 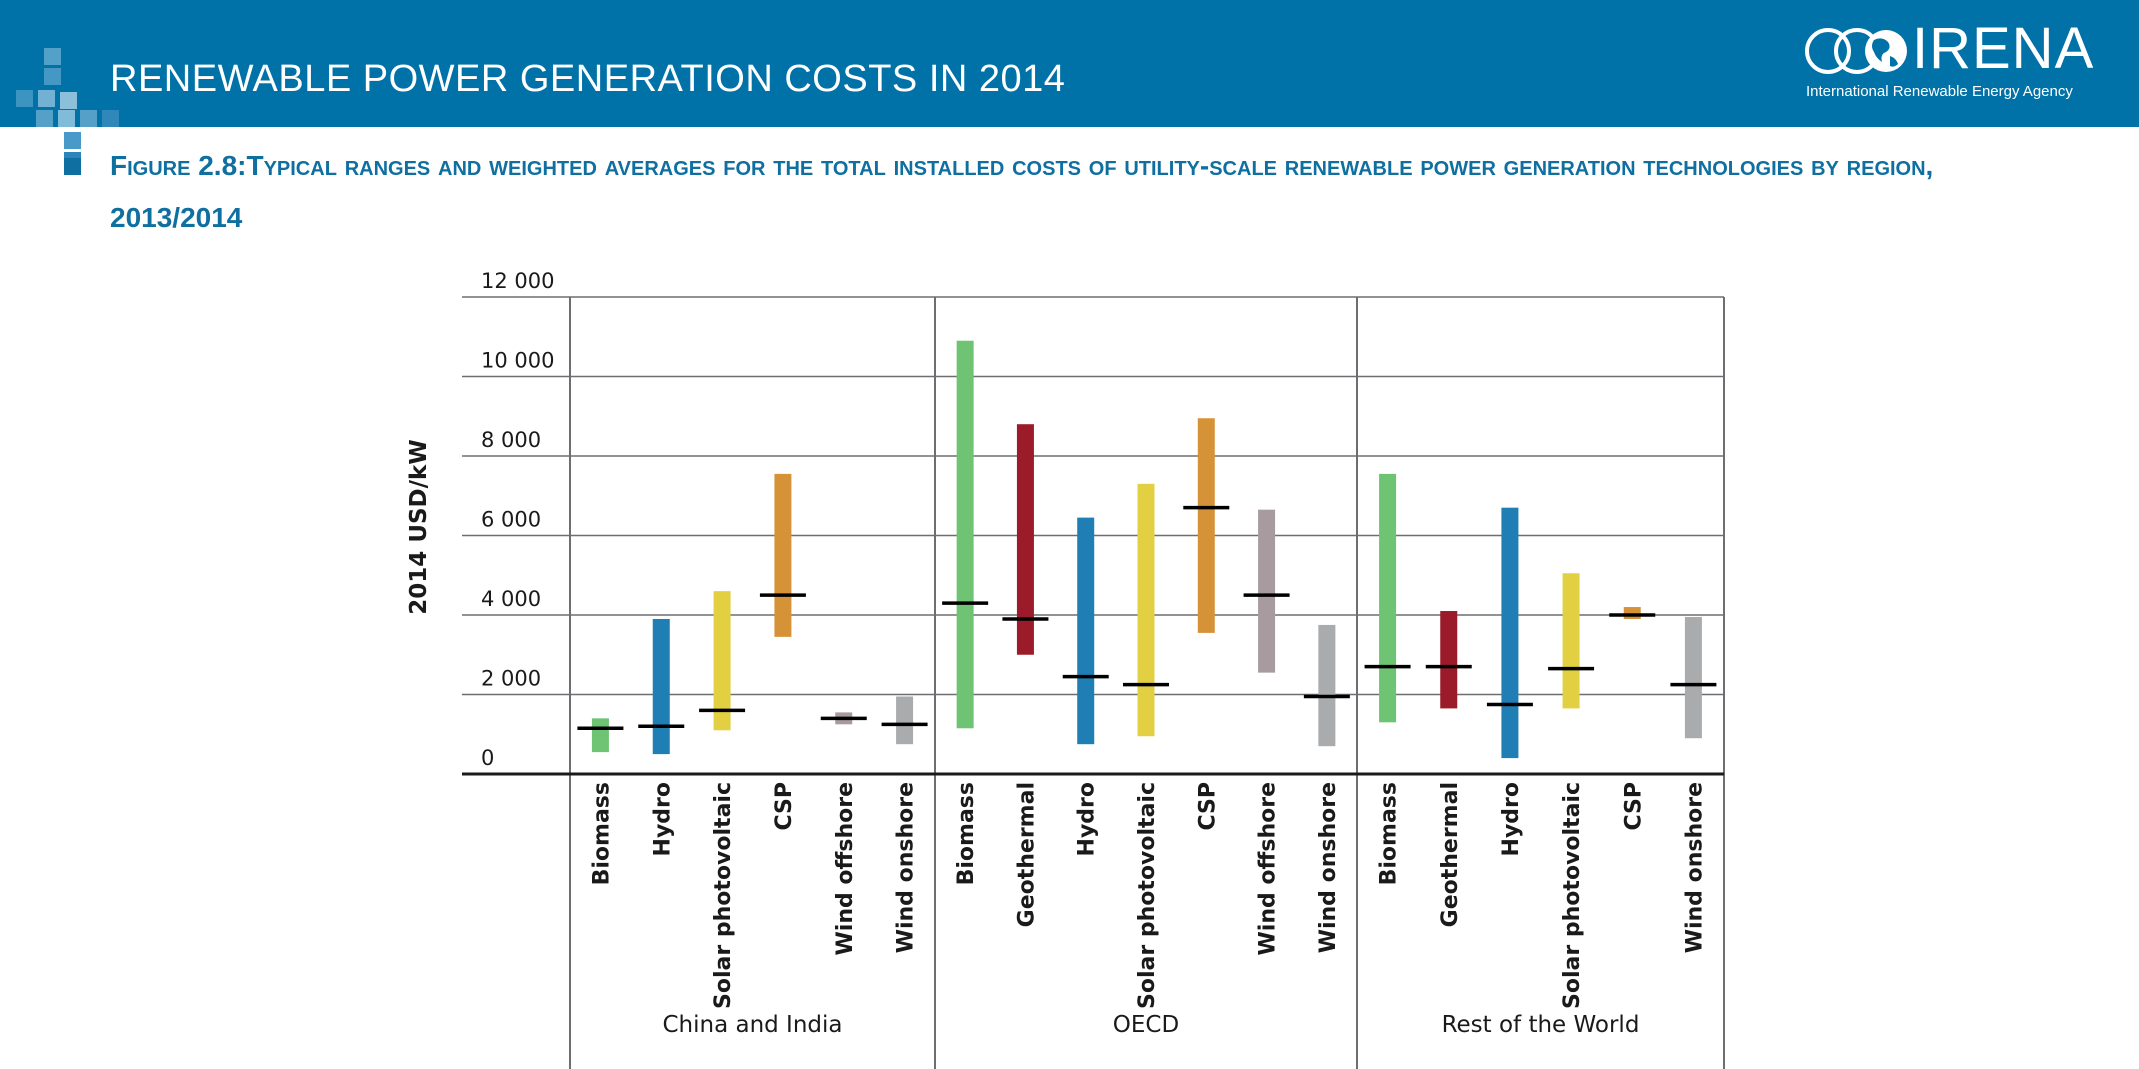 I want to click on group-label: OECD, so click(x=1146, y=1025).